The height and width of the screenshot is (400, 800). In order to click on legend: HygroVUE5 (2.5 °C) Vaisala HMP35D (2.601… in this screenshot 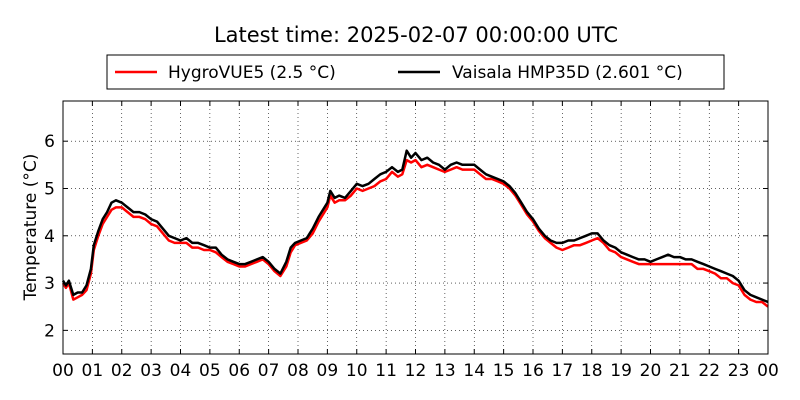, I will do `click(415, 72)`.